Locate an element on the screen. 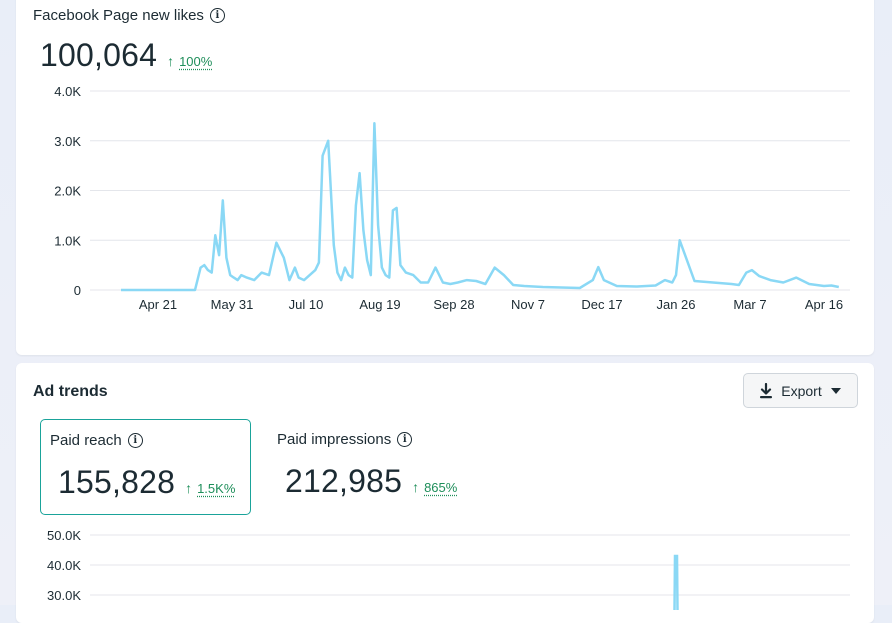  paid-impressions-value: 212,985 is located at coordinates (344, 481).